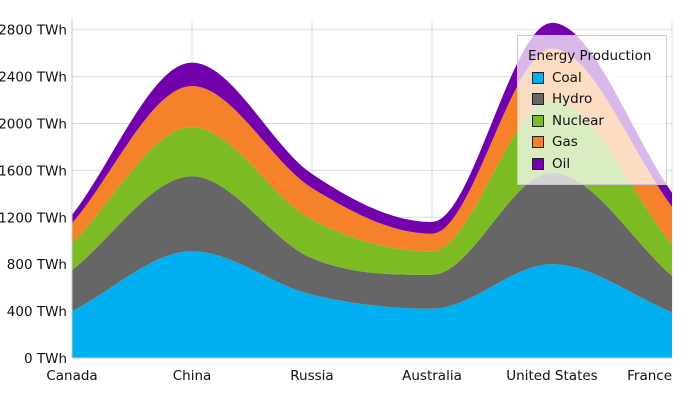  I want to click on y-tick-label: 2800 TWh, so click(33, 31).